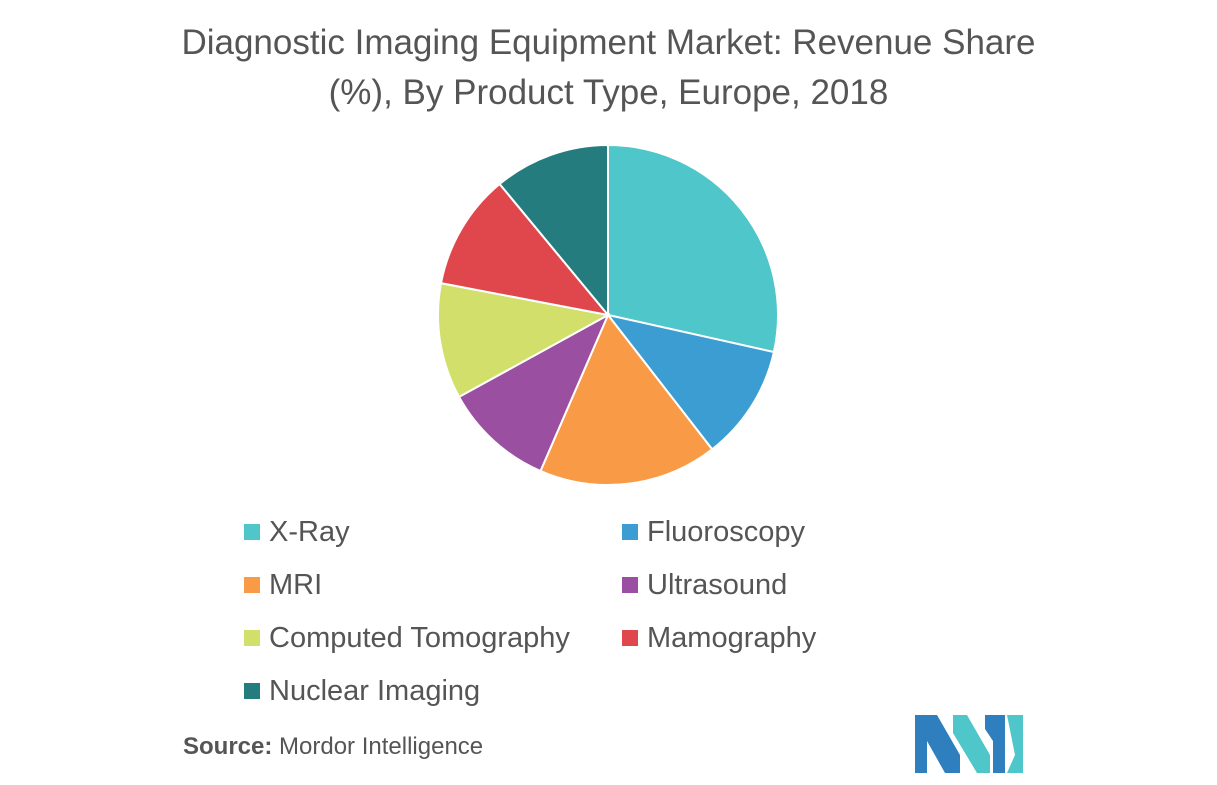 The image size is (1217, 785). I want to click on legend-label: Nuclear Imaging, so click(374, 691).